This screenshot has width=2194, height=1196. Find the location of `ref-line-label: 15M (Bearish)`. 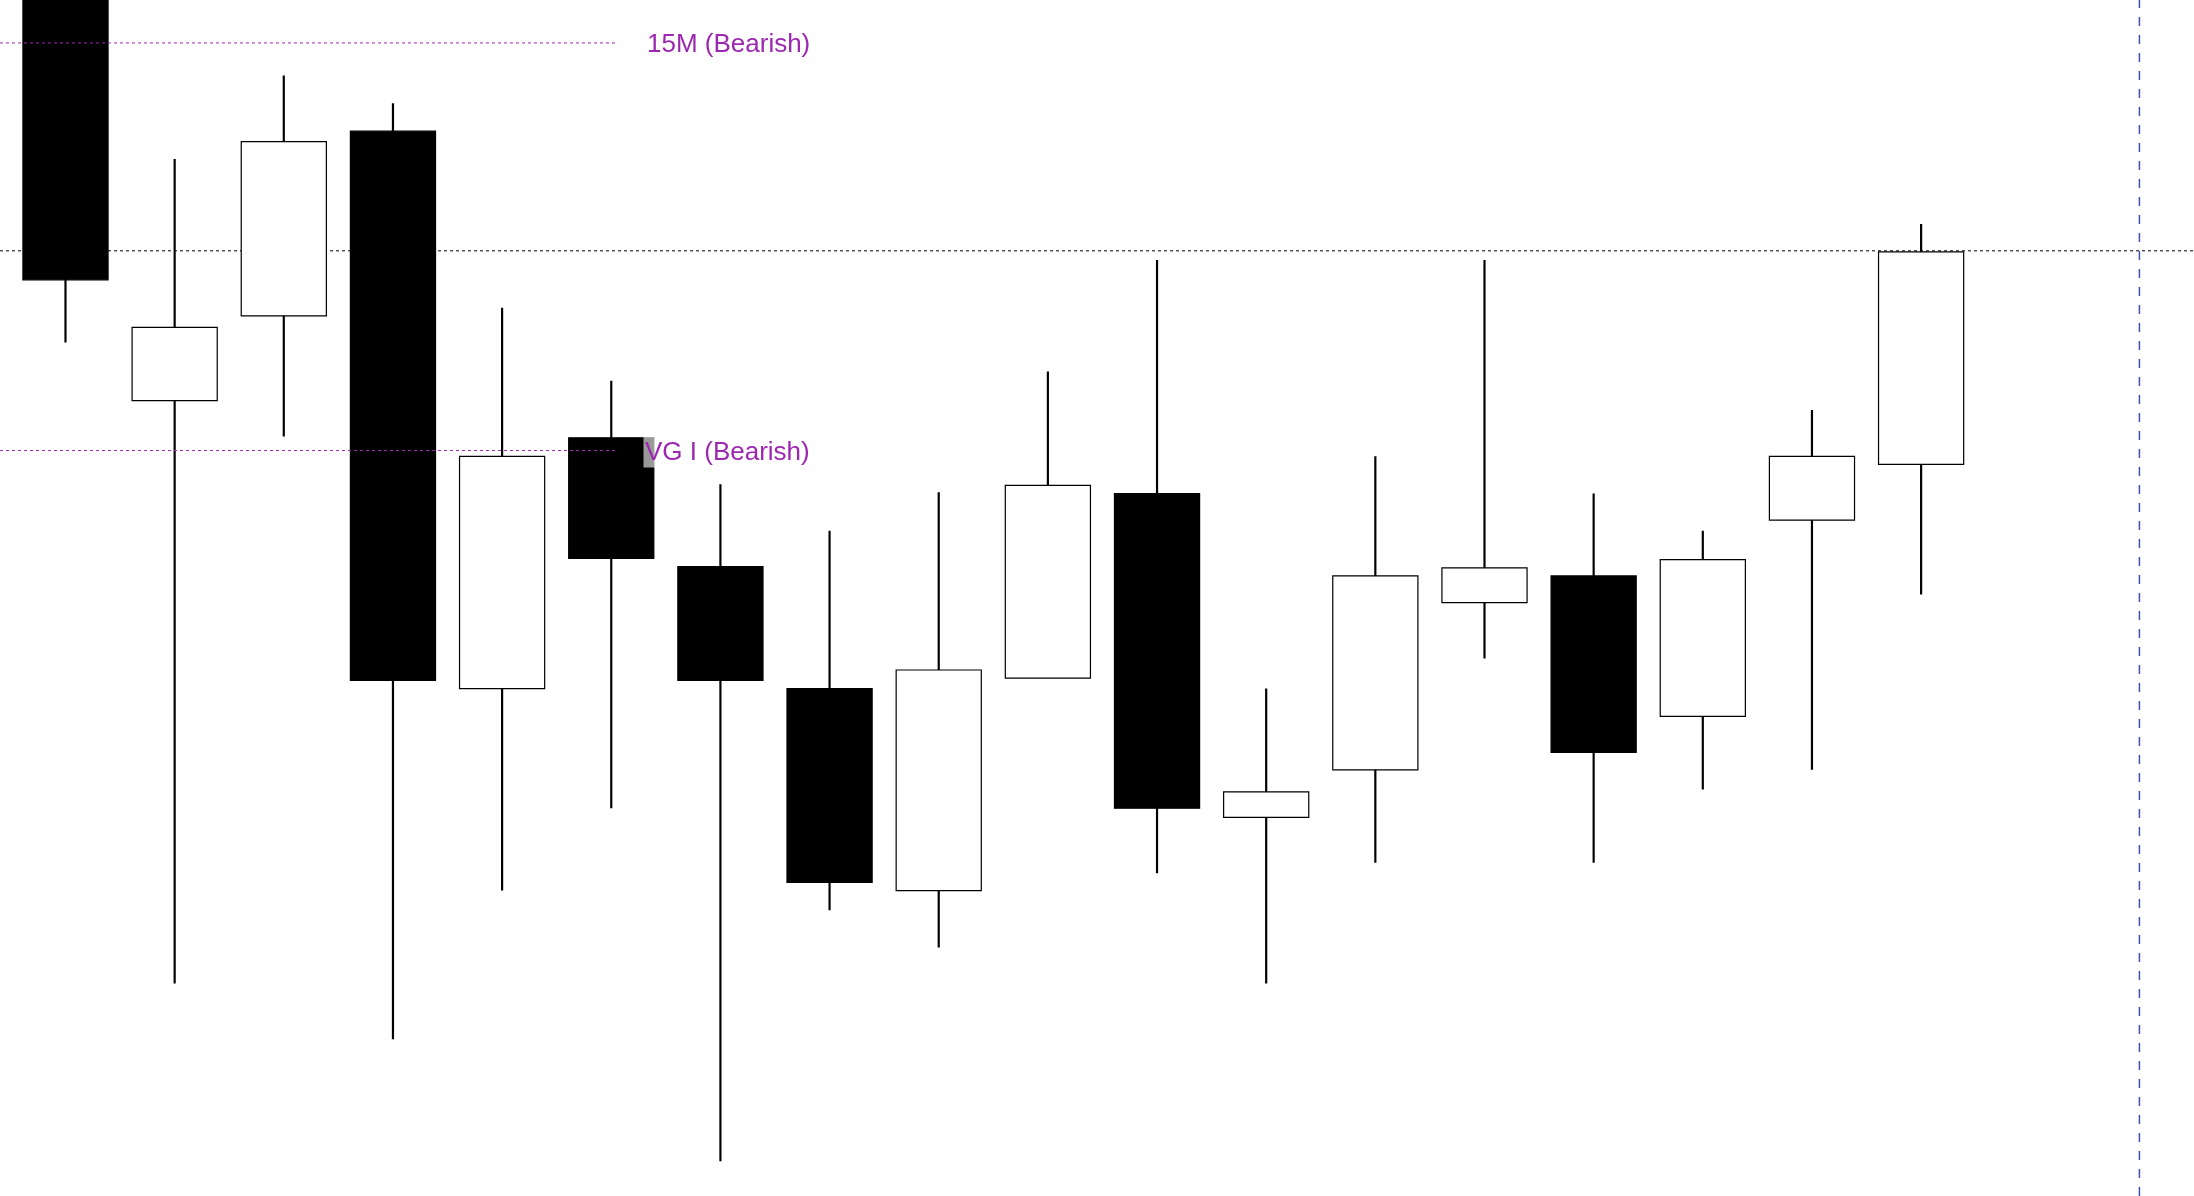

ref-line-label: 15M (Bearish) is located at coordinates (729, 43).